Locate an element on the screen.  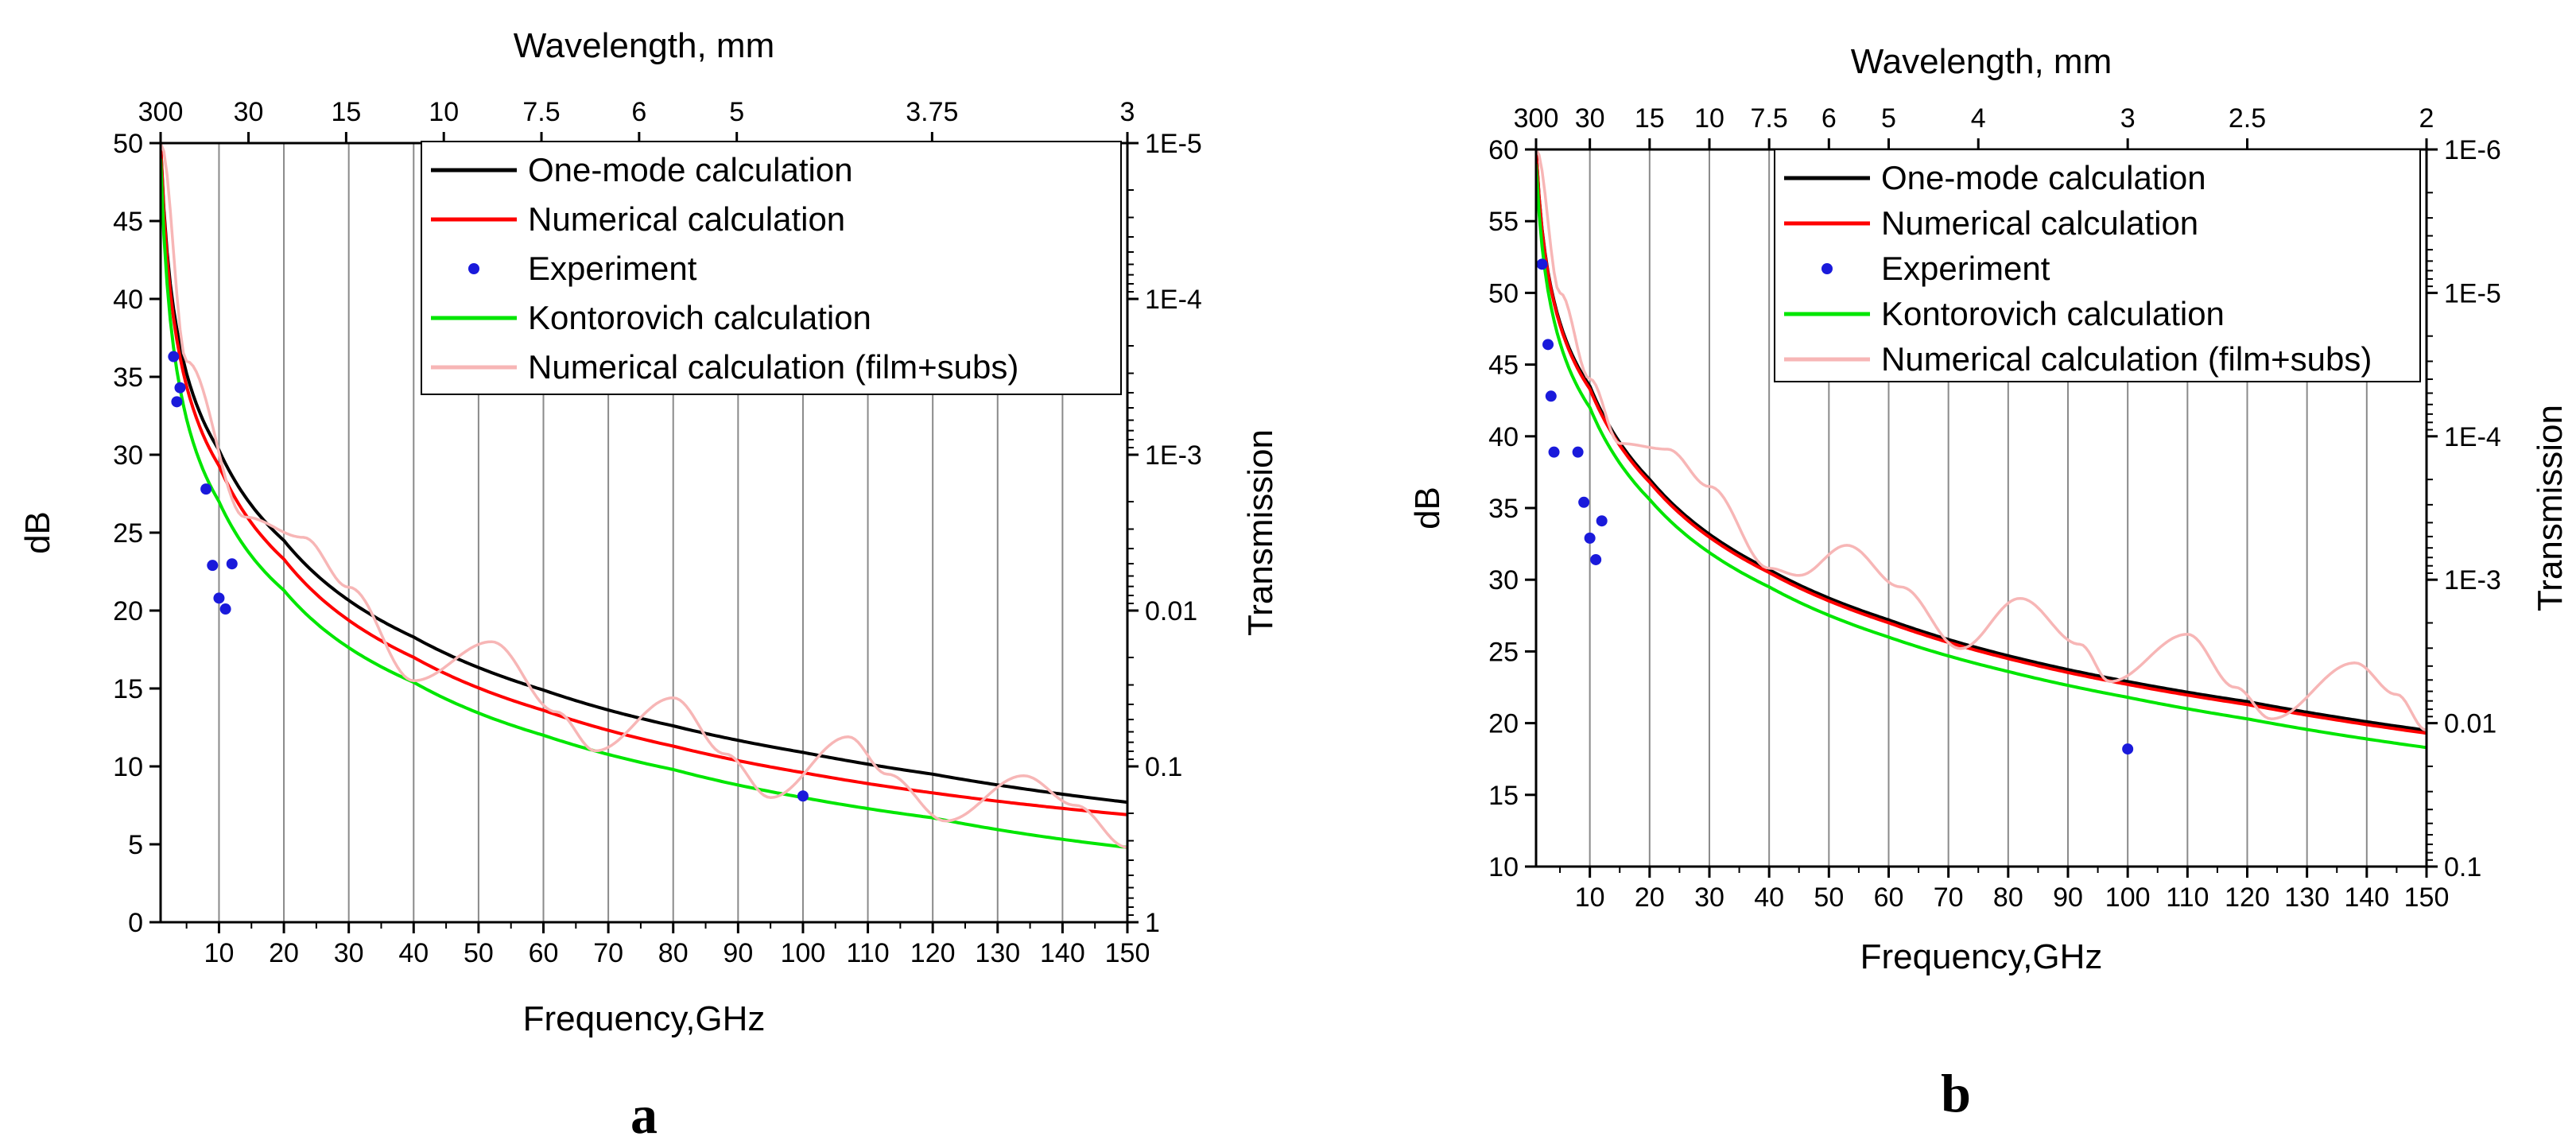
x-tick-label: 60 is located at coordinates (1889, 898).